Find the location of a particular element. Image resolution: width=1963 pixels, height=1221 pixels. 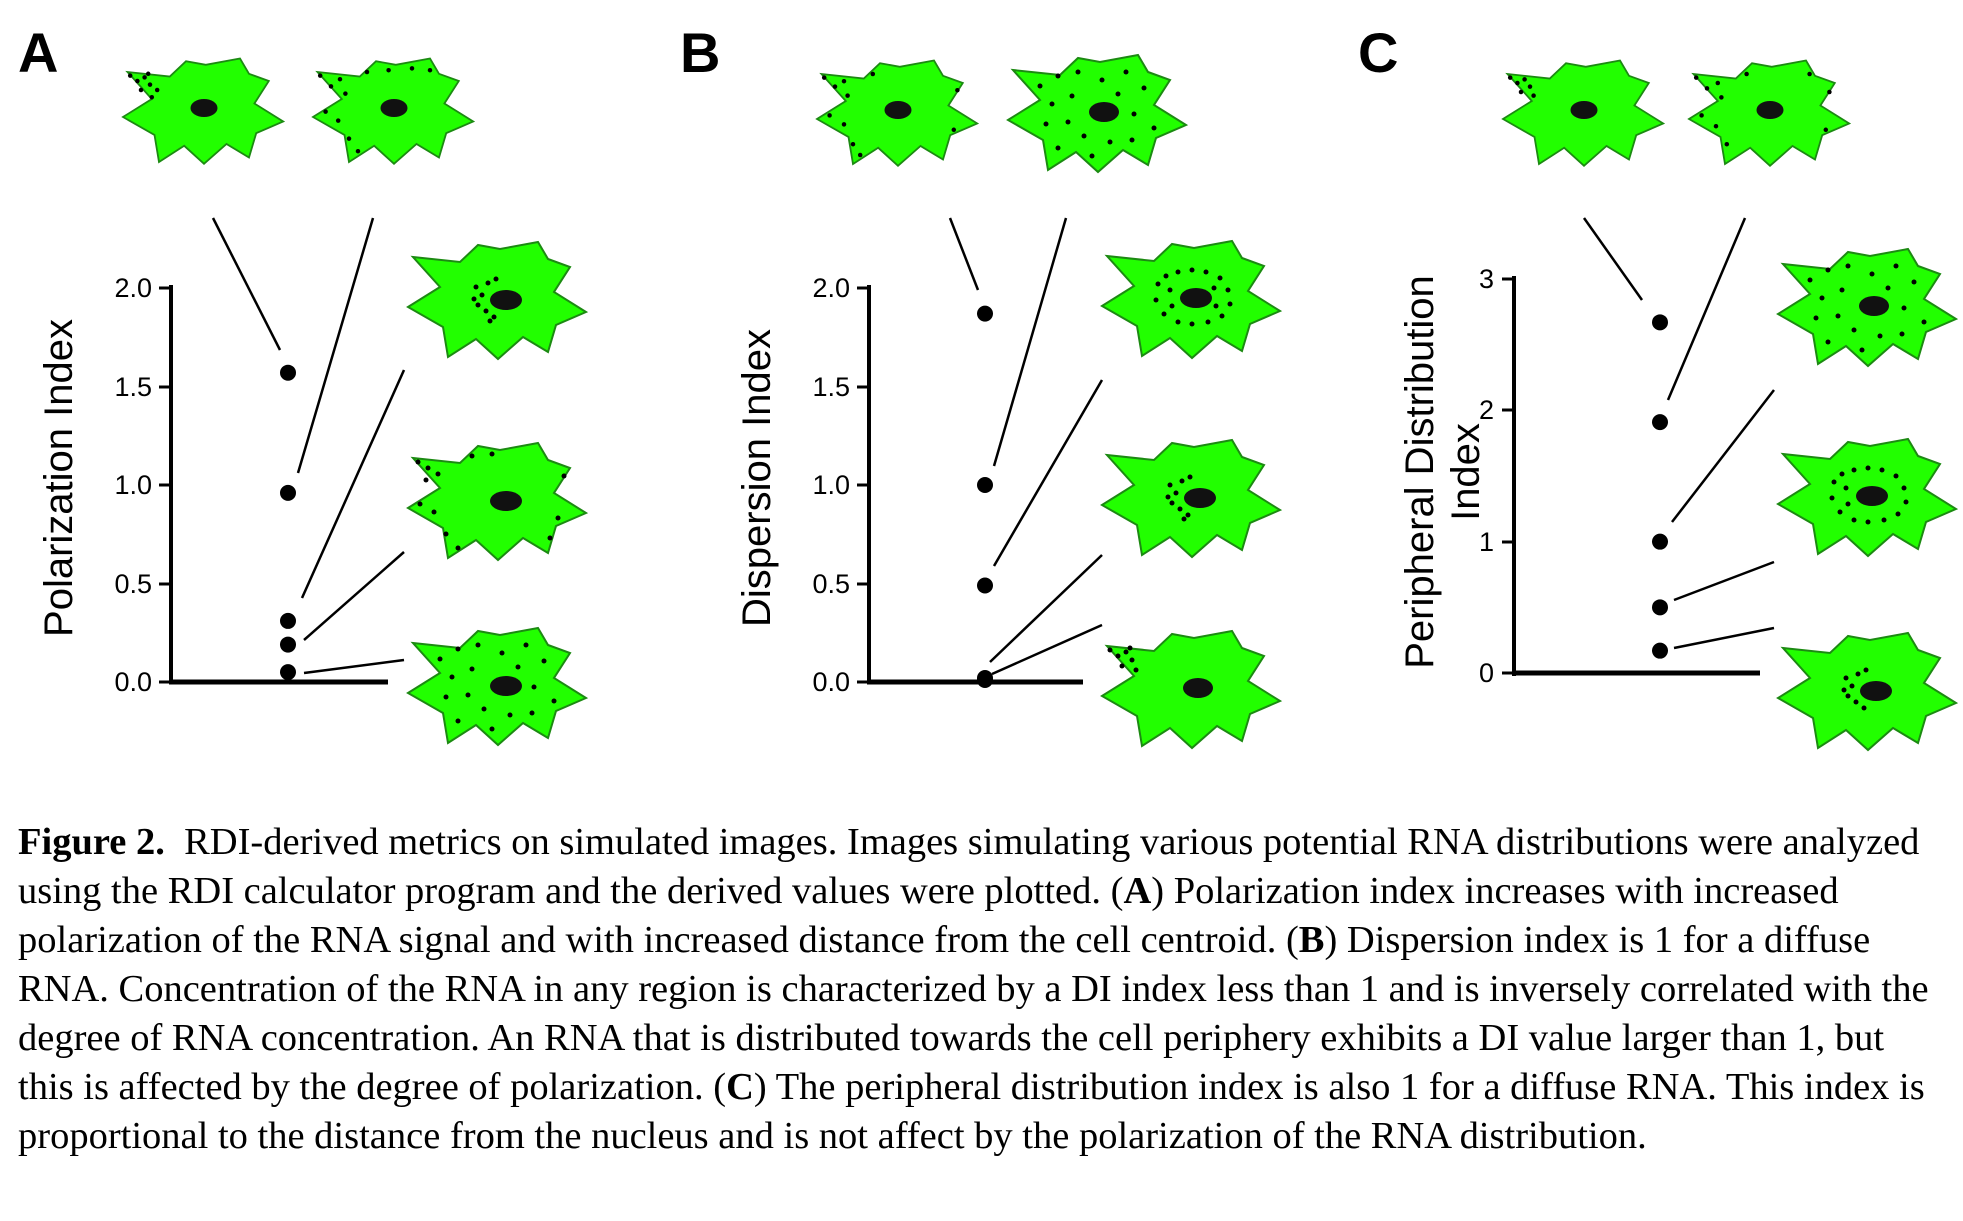

panel-b-axes: 0.0 0.5 1.0 1.5 2.0 is located at coordinates (947, 485).